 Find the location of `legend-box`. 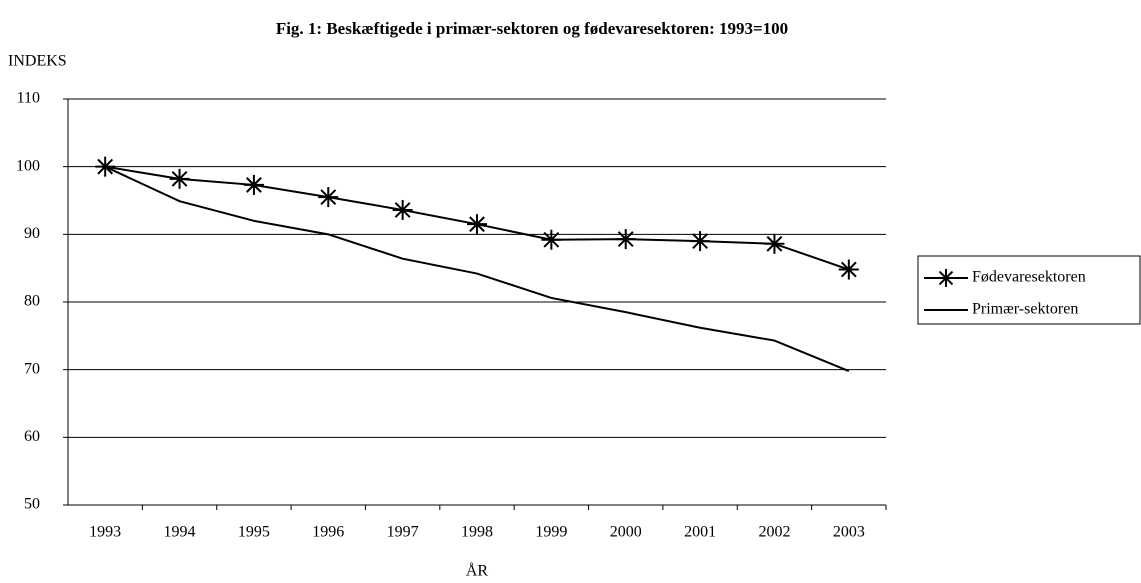

legend-box is located at coordinates (1029, 290).